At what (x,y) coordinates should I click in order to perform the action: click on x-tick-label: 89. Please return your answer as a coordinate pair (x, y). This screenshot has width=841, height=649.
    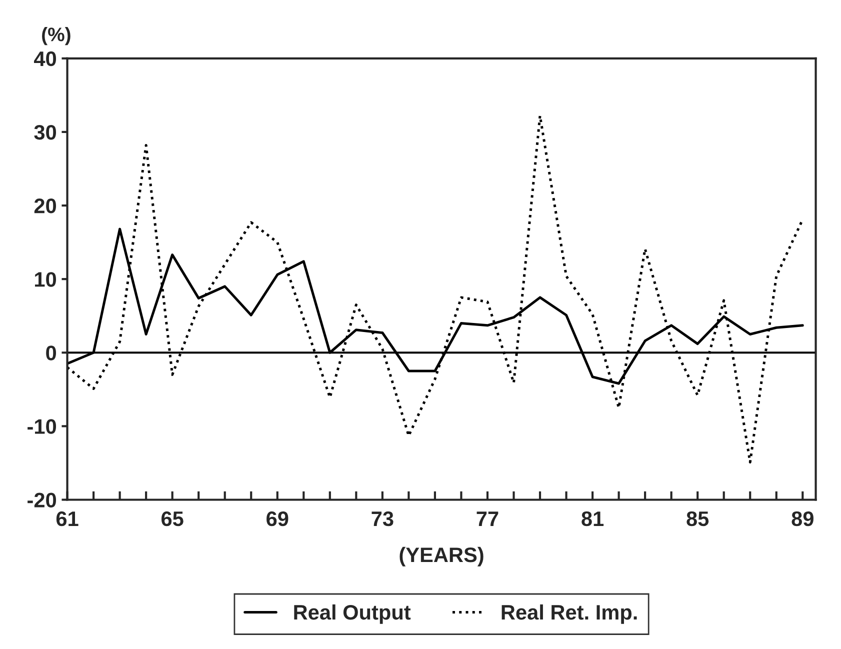
    Looking at the image, I should click on (803, 518).